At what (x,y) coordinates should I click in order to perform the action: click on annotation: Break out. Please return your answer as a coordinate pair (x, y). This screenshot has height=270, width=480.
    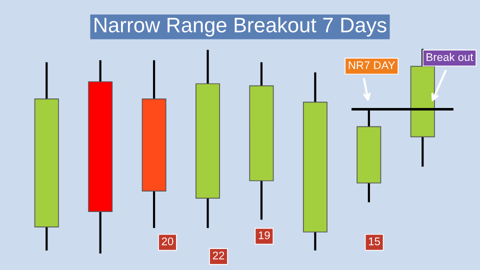
    Looking at the image, I should click on (450, 57).